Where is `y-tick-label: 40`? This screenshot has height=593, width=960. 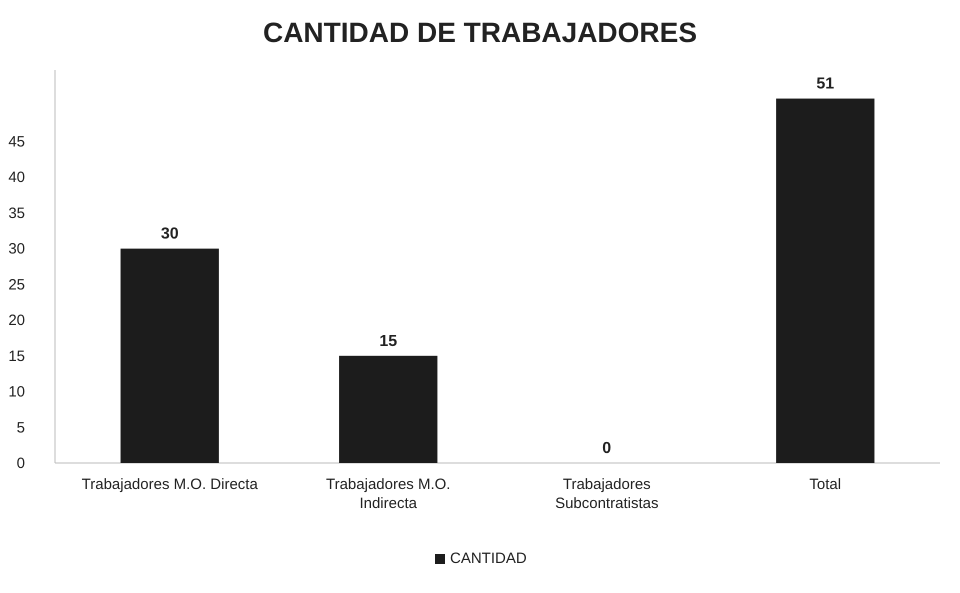
y-tick-label: 40 is located at coordinates (16, 177).